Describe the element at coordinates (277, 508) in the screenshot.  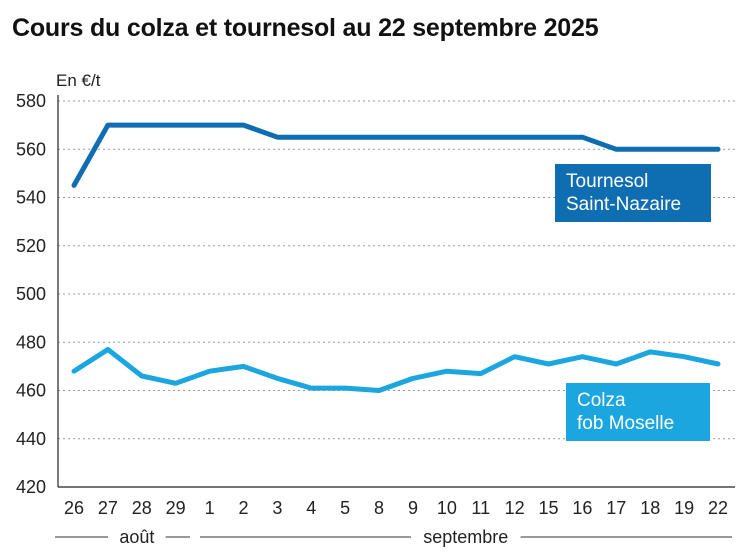
I see `x-tick-label: 3` at that location.